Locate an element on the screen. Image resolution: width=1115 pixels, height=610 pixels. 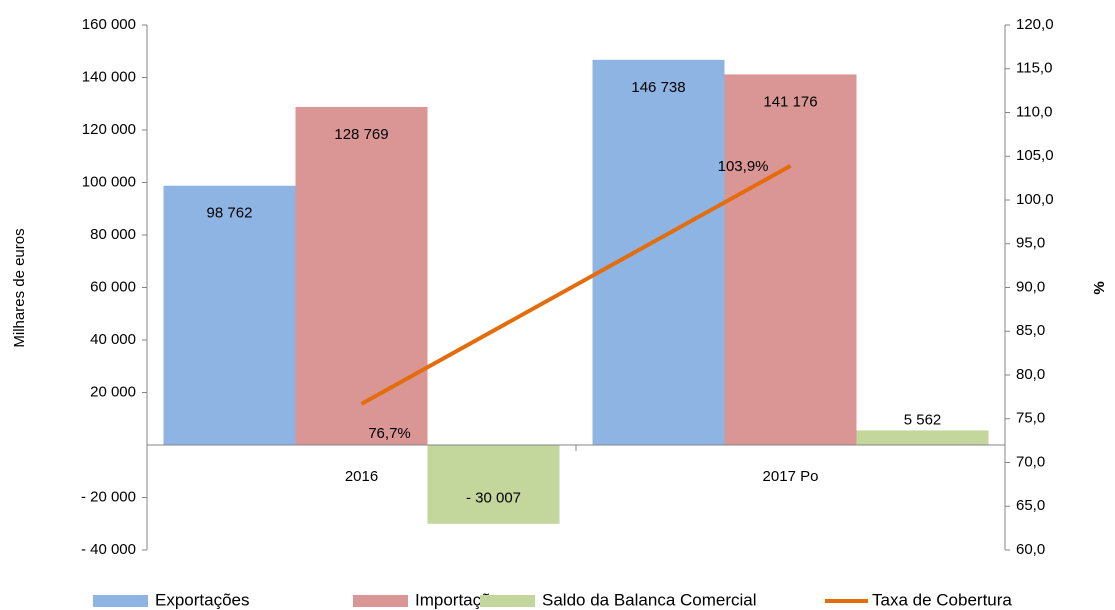
legend-label: Saldo da Balanca Comercial is located at coordinates (649, 599).